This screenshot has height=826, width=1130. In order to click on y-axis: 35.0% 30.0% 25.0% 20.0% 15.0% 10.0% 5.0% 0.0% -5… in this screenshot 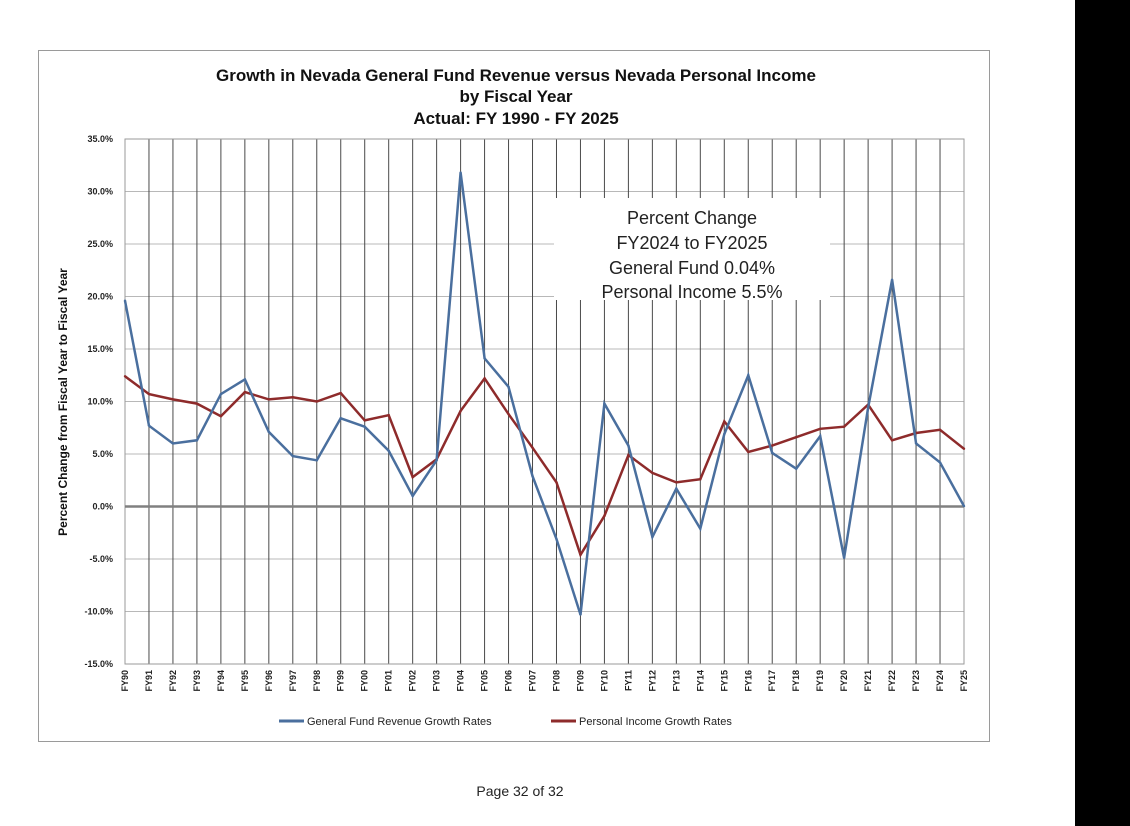, I will do `click(84, 401)`.